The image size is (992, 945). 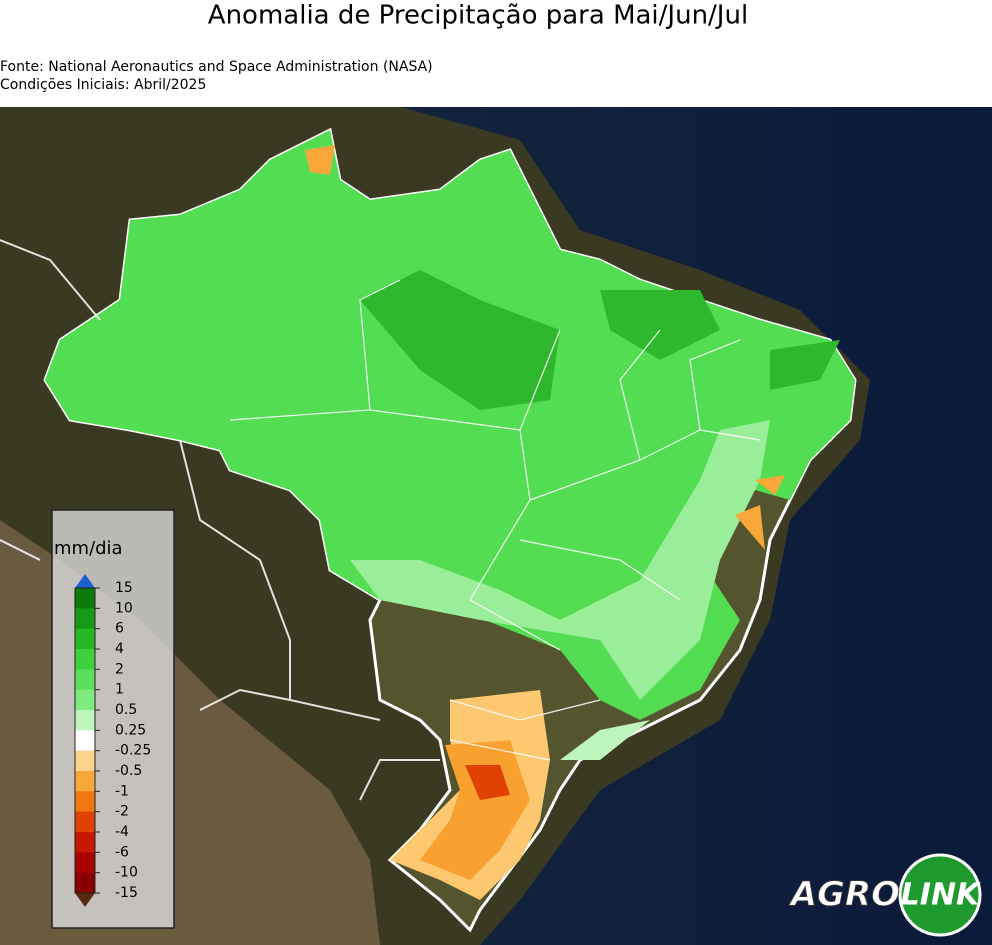 What do you see at coordinates (119, 629) in the screenshot?
I see `colorbar-tick-label: 6` at bounding box center [119, 629].